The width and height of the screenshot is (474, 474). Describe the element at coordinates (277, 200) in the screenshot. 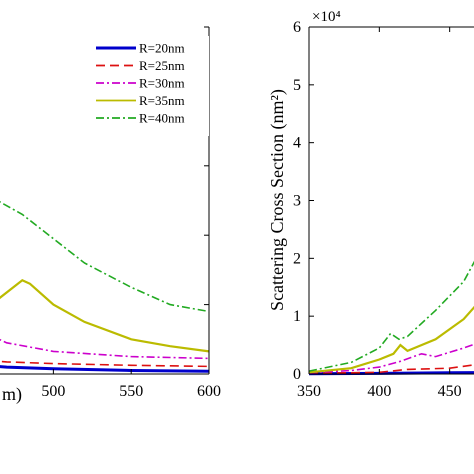

I see `right-y-axis-label: Scattering Cross Section (nm²)` at that location.